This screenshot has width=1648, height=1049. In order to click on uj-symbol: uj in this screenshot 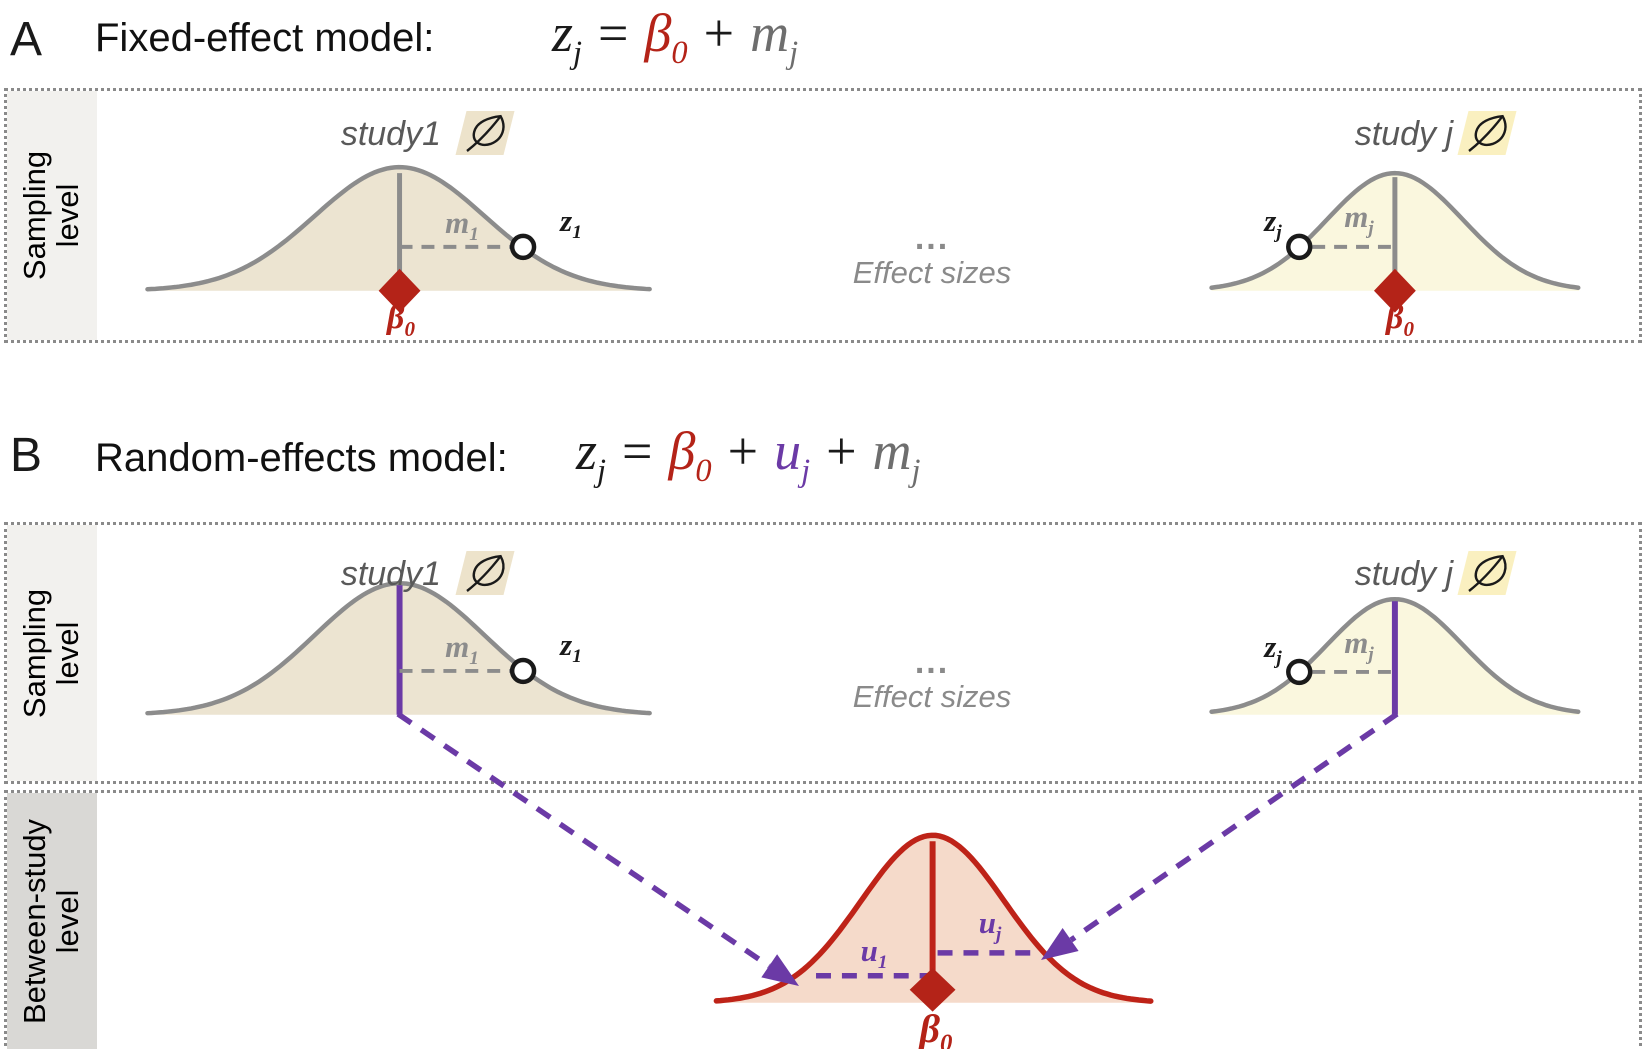, I will do `click(990, 925)`.